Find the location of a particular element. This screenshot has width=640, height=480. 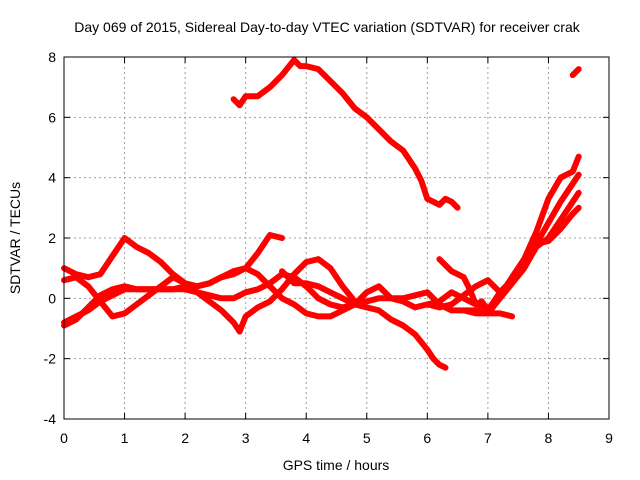

series-track-h is located at coordinates (521, 253).